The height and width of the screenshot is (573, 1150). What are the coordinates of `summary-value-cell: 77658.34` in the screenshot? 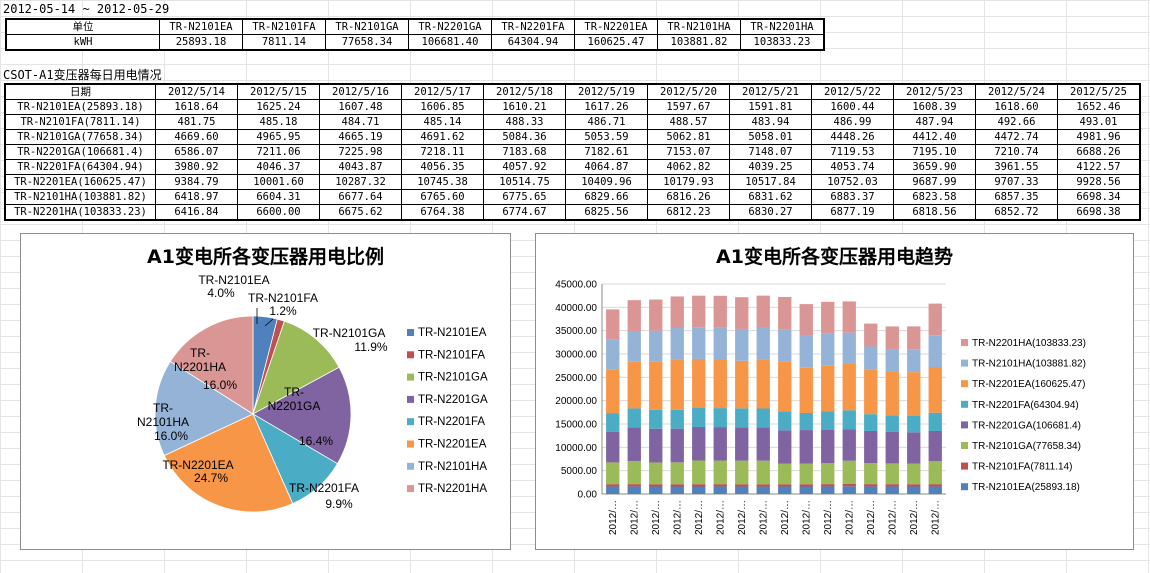 It's located at (367, 42).